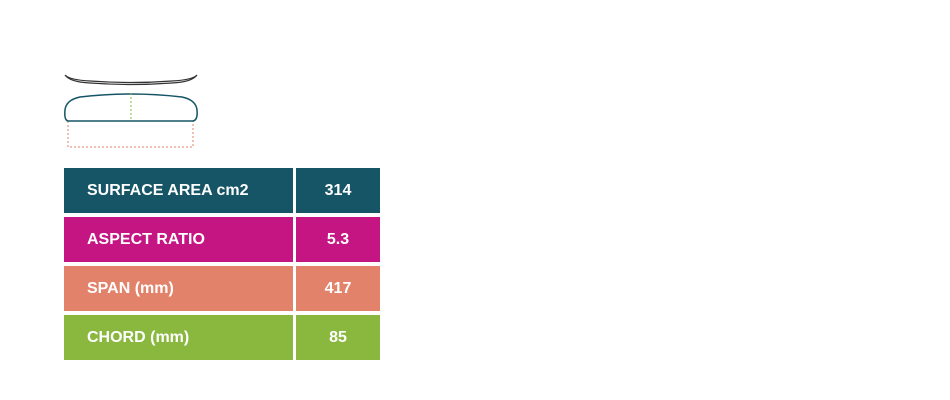  I want to click on spec-label: SPAN (mm), so click(178, 288).